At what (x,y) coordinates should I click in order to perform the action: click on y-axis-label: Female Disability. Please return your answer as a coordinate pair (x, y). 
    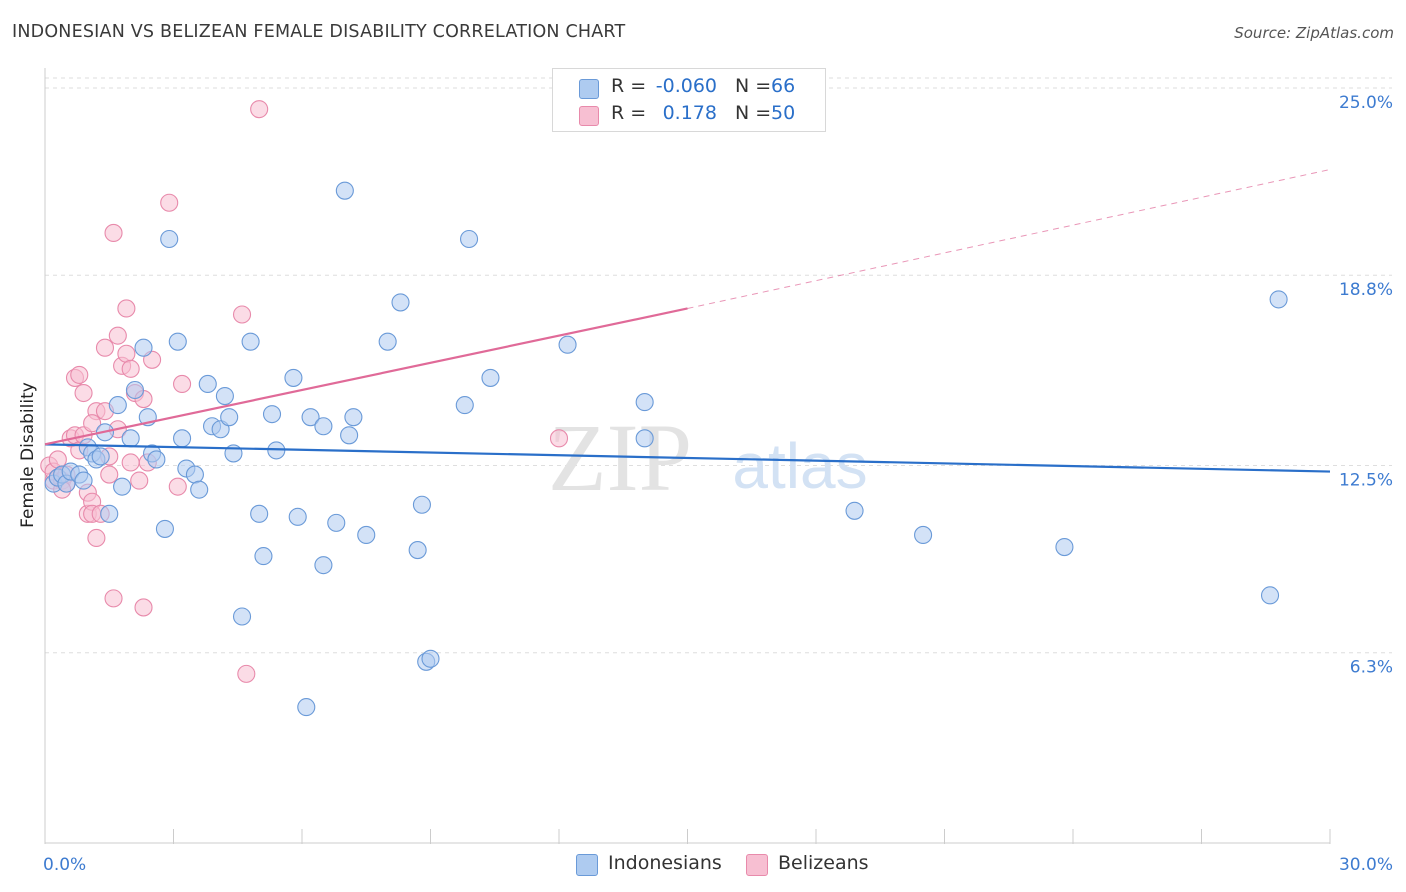
    Looking at the image, I should click on (28, 455).